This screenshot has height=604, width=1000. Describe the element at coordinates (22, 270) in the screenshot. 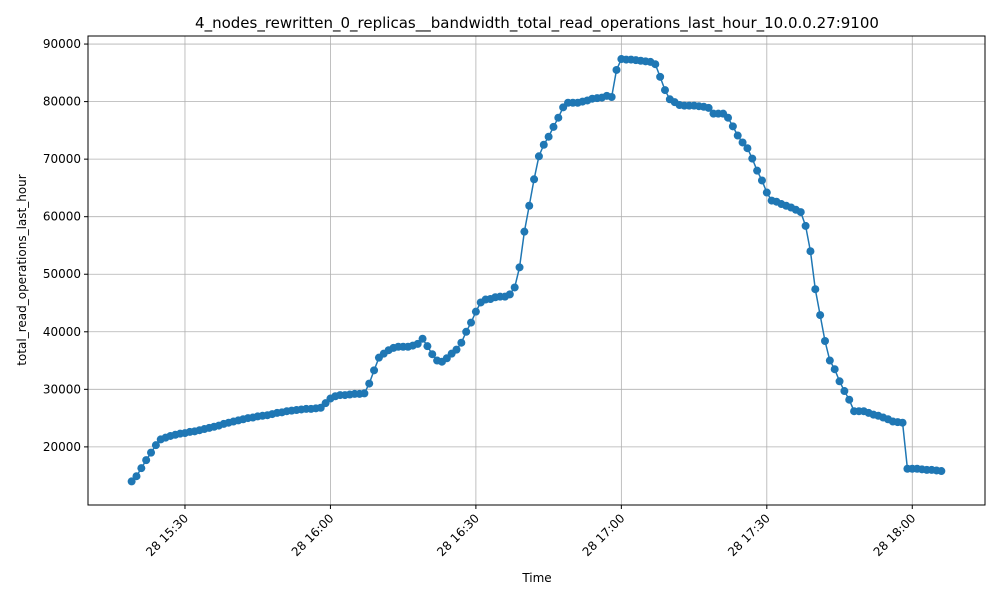

I see `y-axis-label: total_read_operations_last_hour` at that location.